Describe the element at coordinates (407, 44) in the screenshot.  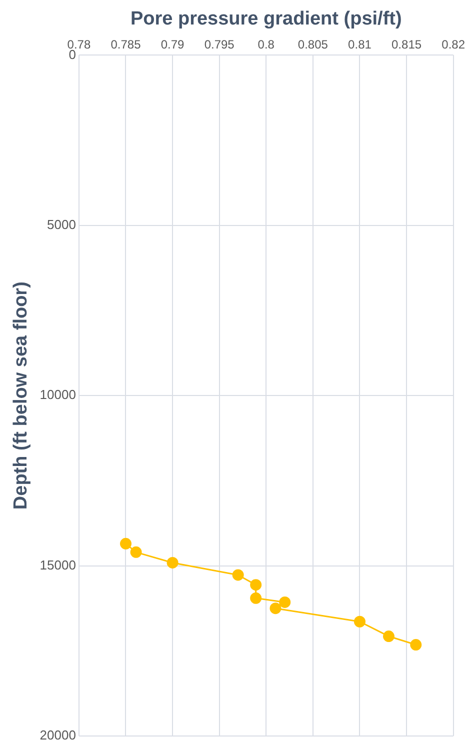
I see `x-tick-label: 0.815` at that location.